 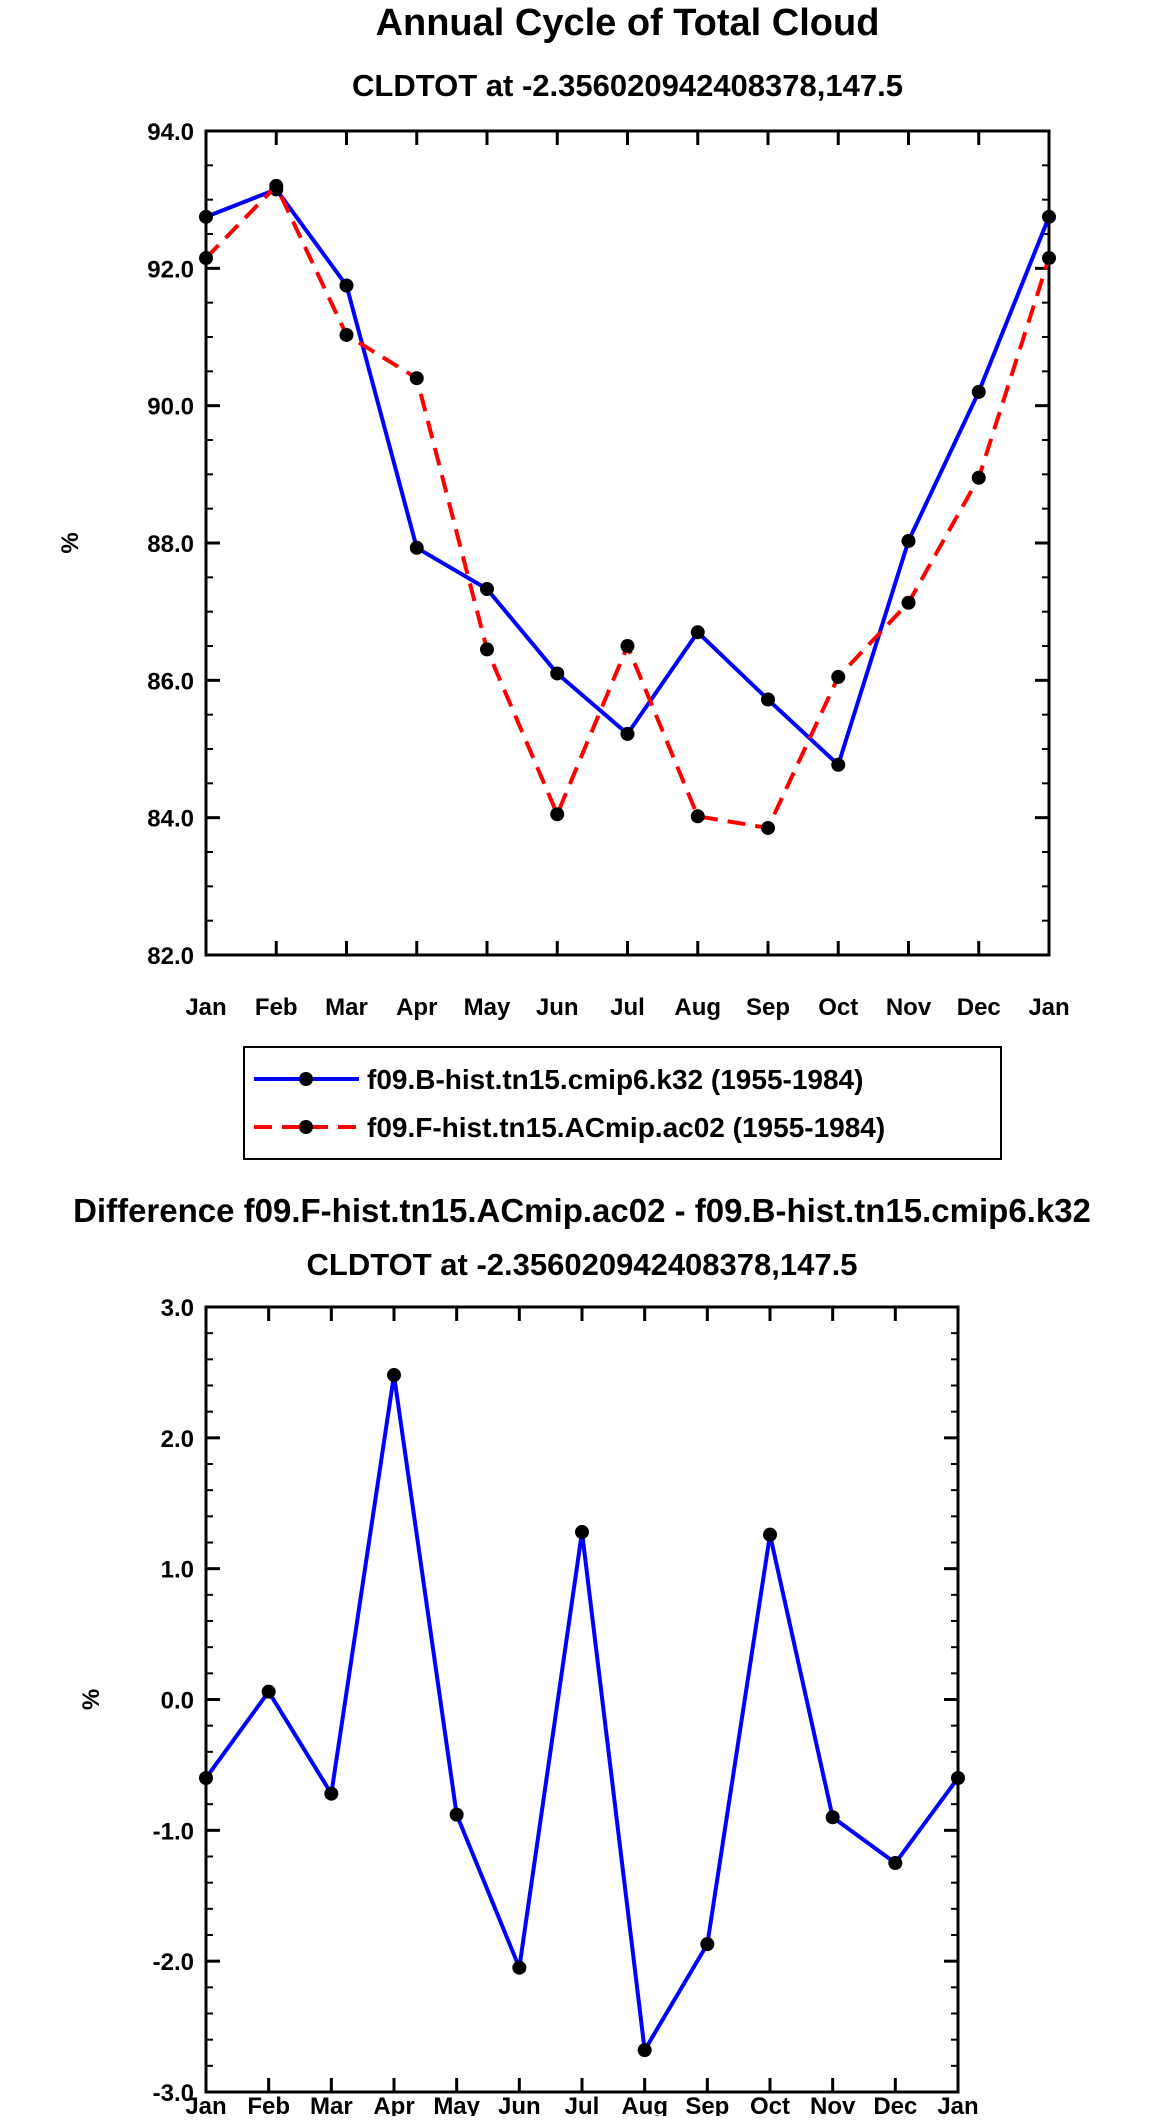 I want to click on legend-entry-label: f09.B-hist.tn15.cmip6.k32 (1955-1984), so click(x=615, y=1079).